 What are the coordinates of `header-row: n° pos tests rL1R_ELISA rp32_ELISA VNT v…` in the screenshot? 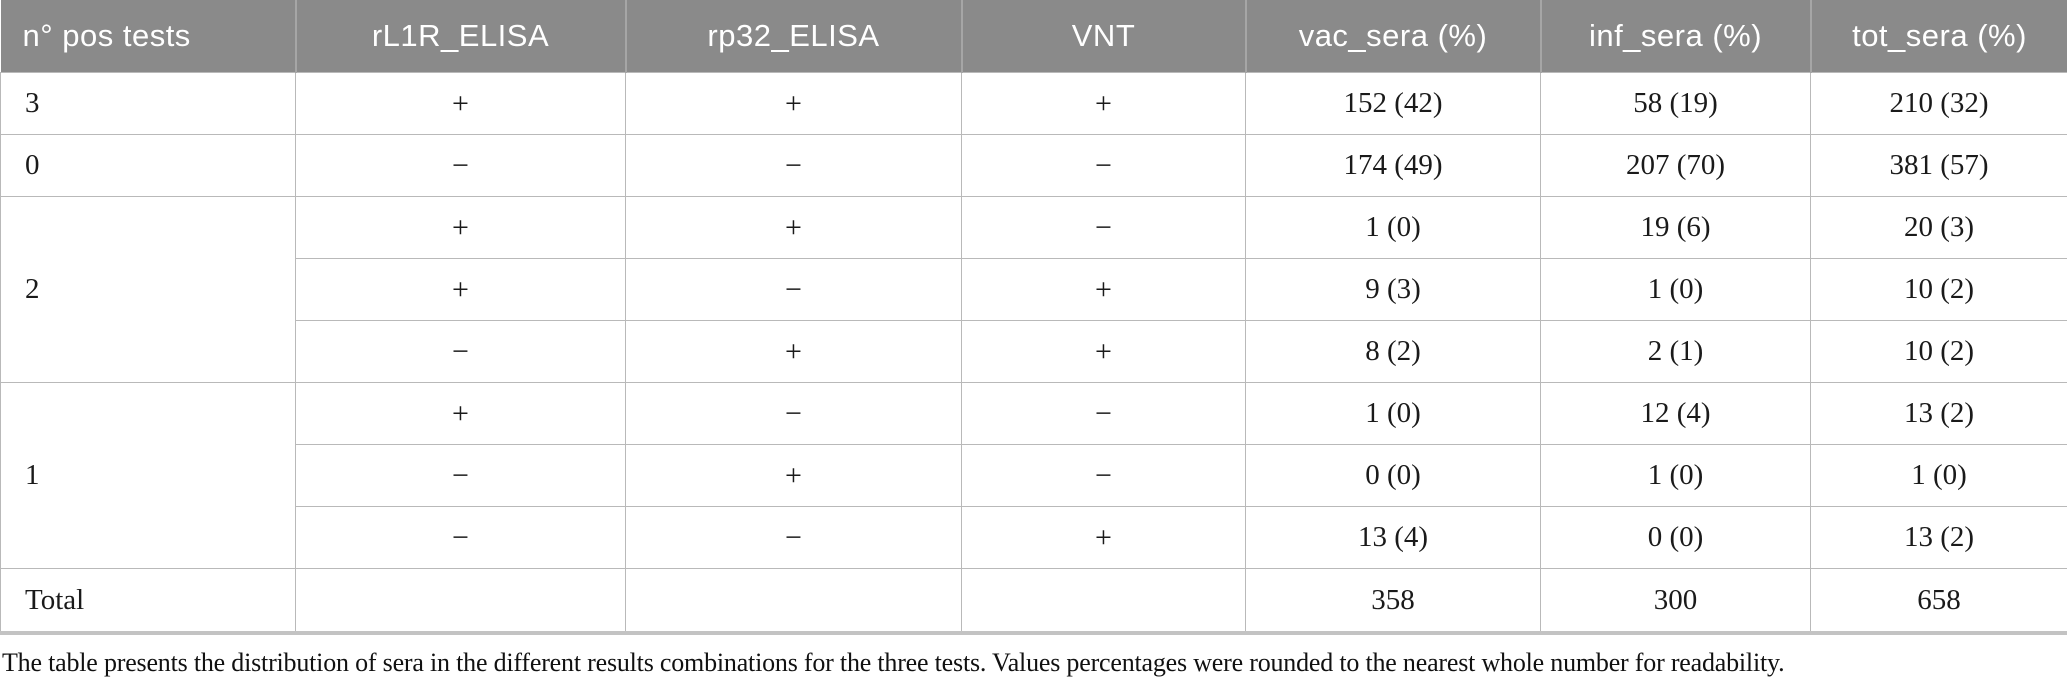 It's located at (1033, 36).